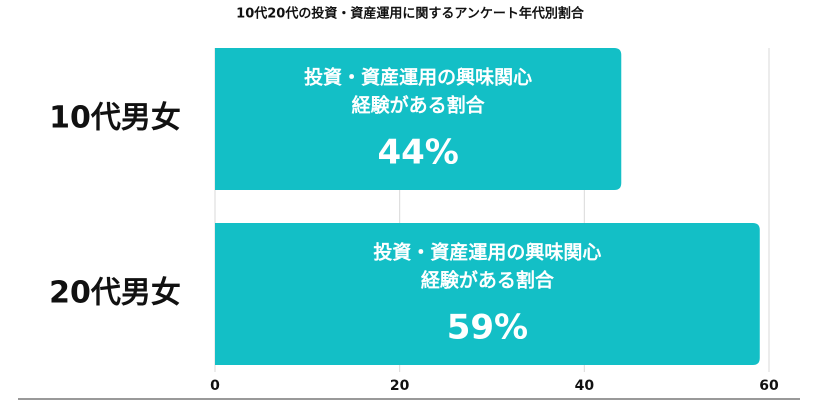 This screenshot has height=403, width=817. What do you see at coordinates (400, 386) in the screenshot?
I see `x-tick-label: 20` at bounding box center [400, 386].